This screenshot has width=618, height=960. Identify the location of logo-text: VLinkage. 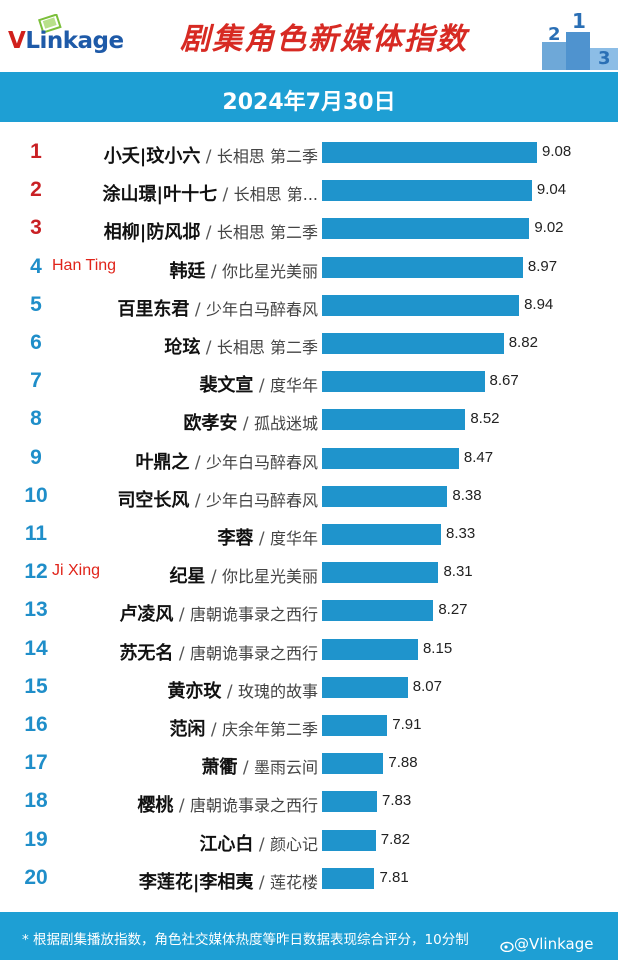
(66, 41).